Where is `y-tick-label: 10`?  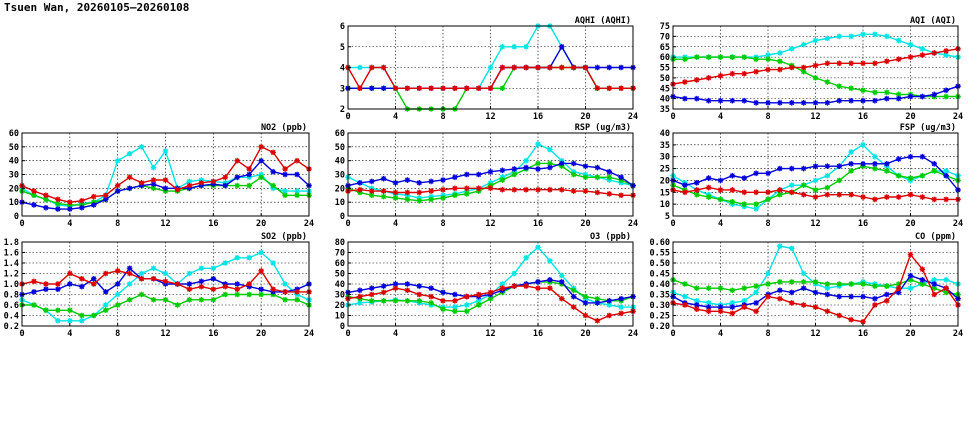 y-tick-label: 10 is located at coordinates (340, 317).